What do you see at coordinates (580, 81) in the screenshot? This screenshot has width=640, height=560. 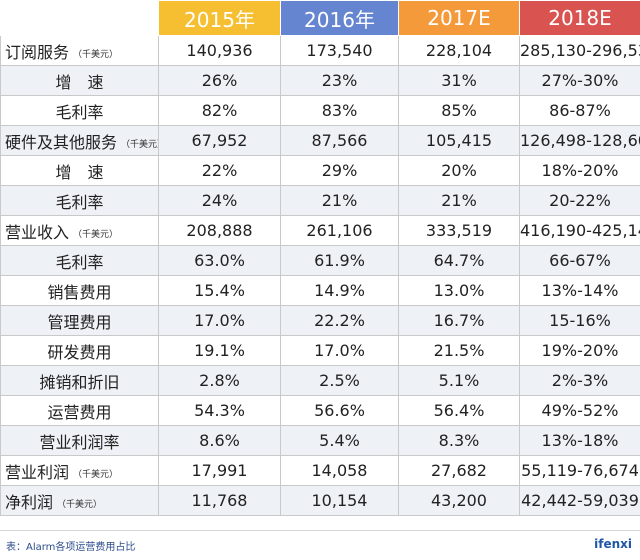 I see `value-cell: 27%-30%` at bounding box center [580, 81].